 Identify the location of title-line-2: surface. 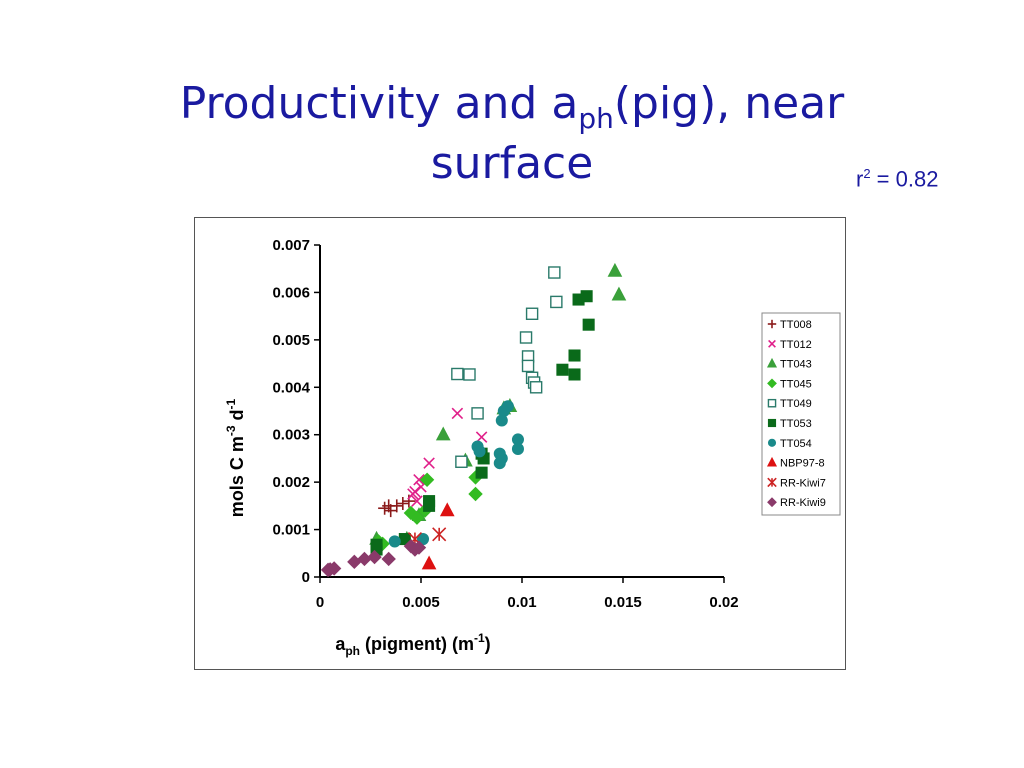
(512, 163).